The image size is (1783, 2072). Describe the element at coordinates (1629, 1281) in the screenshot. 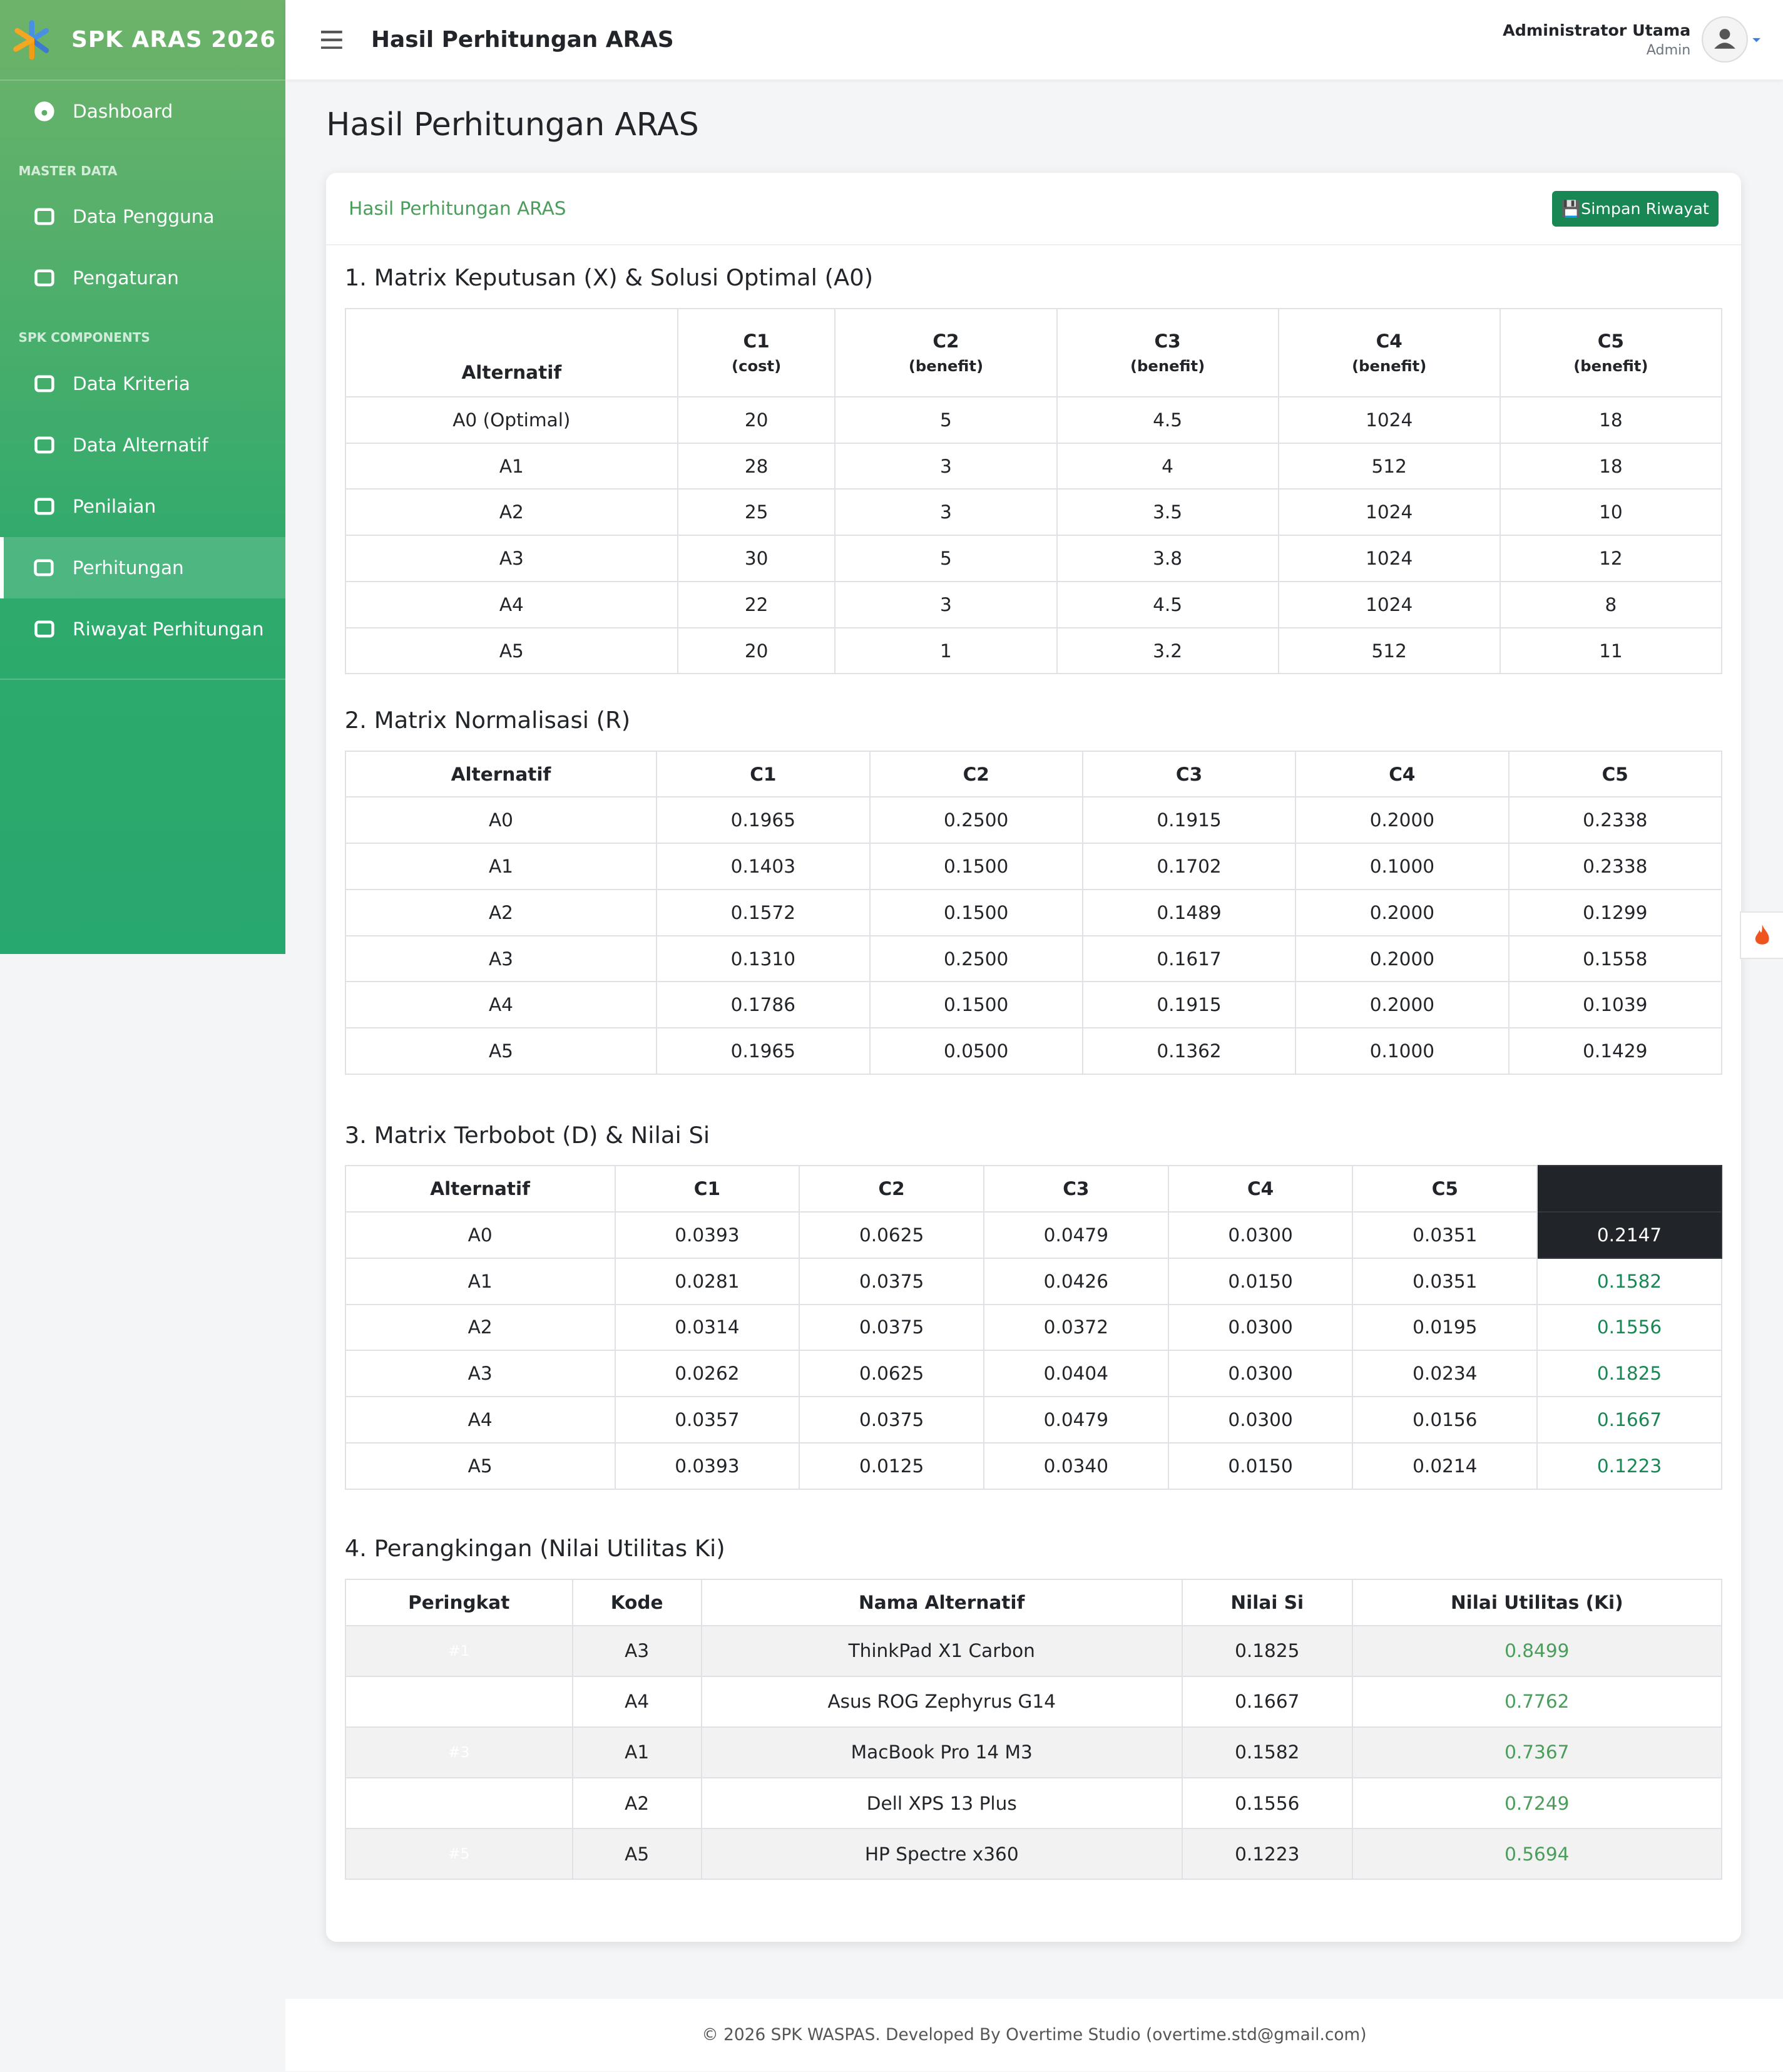

I see `table-cell: 0.1582` at that location.